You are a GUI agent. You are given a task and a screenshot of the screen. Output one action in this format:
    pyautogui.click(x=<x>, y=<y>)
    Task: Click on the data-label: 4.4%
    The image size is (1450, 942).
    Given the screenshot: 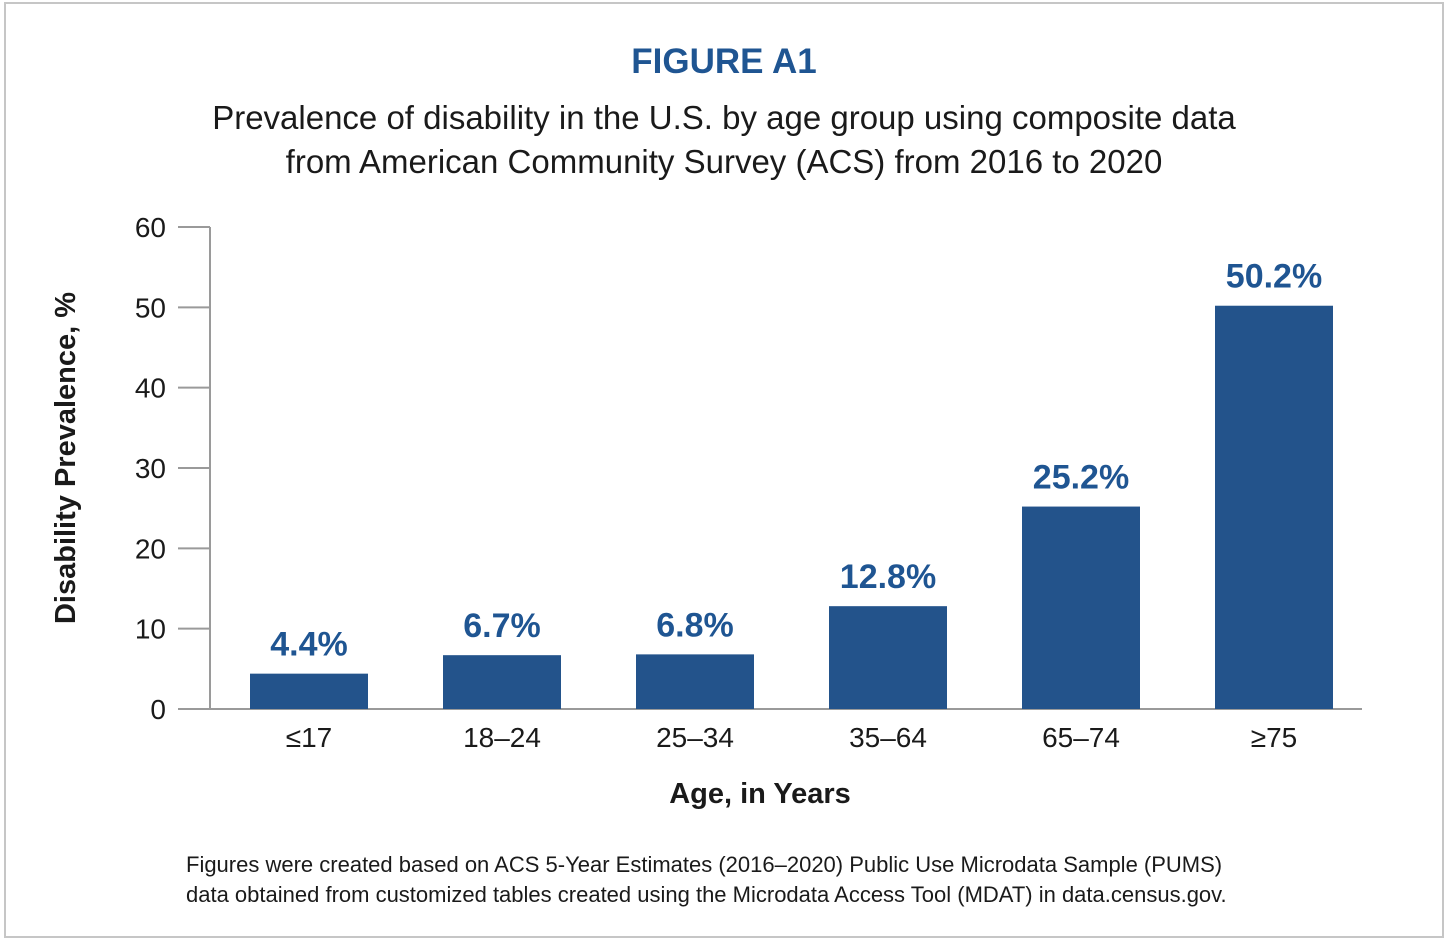 What is the action you would take?
    pyautogui.click(x=309, y=645)
    